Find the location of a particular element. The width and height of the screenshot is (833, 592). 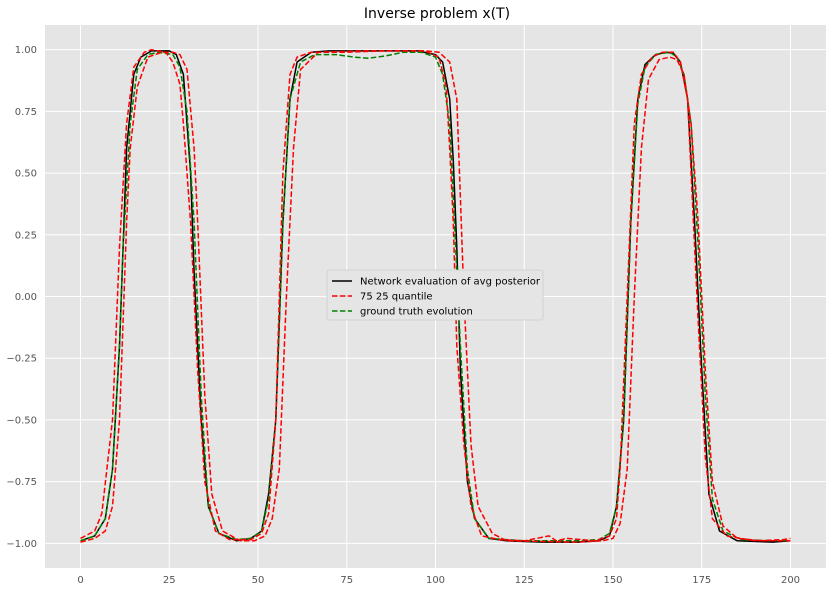

chart-title: Inverse problem x(T) is located at coordinates (437, 14).